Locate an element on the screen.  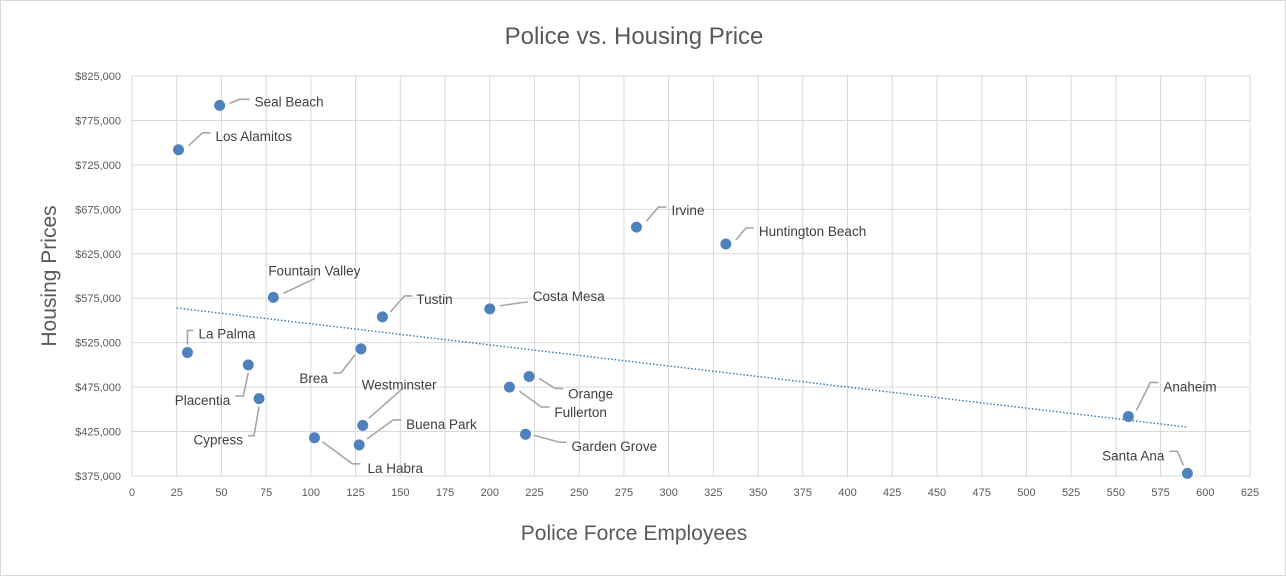
data-label-westminster: Westminster is located at coordinates (399, 384).